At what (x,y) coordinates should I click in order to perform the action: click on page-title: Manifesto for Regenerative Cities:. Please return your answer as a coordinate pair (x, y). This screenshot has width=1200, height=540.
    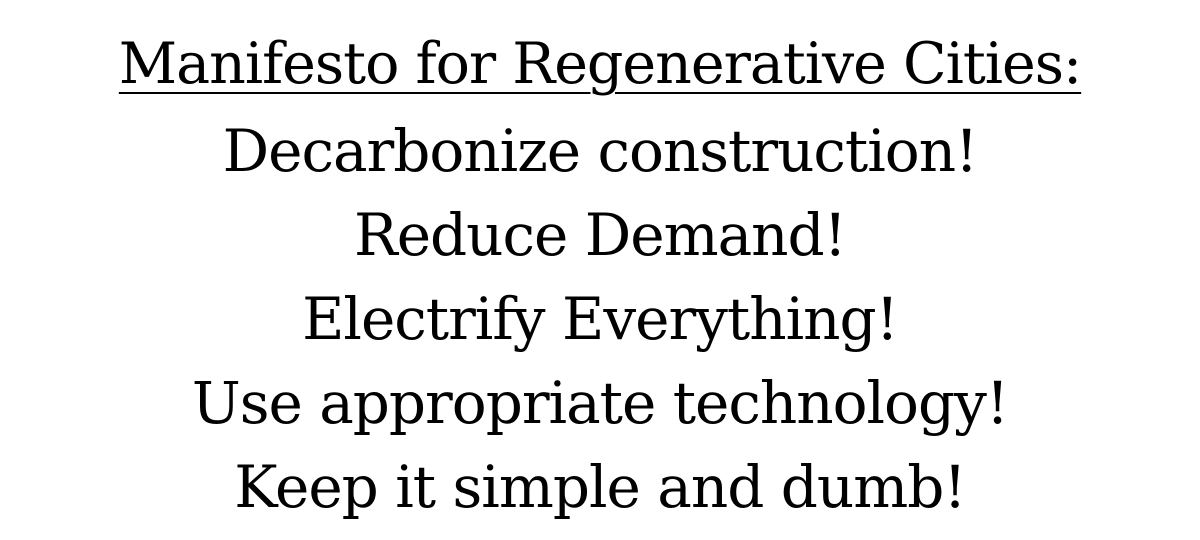
    Looking at the image, I should click on (600, 64).